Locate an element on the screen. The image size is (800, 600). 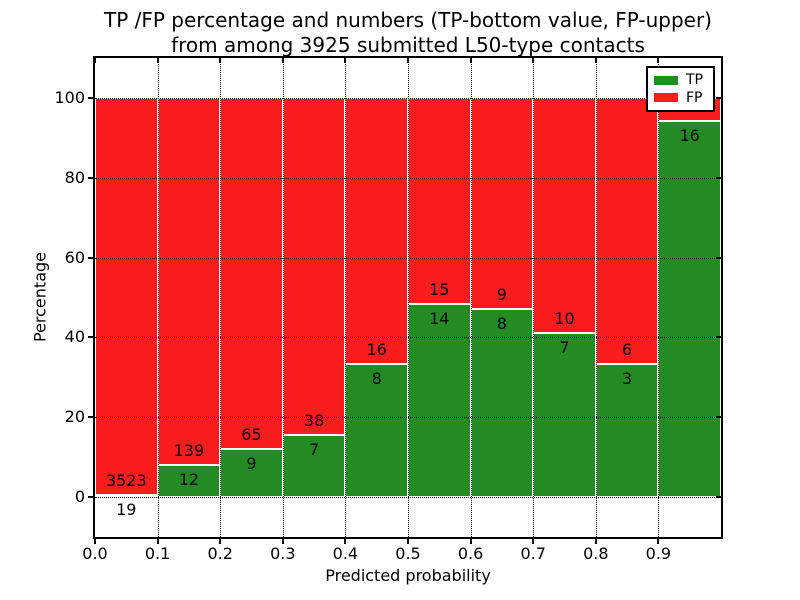
y-tick-label: 20 is located at coordinates (74, 417).